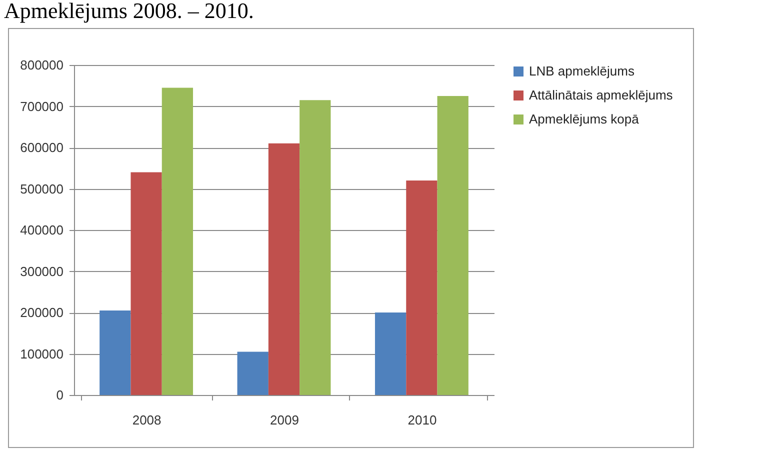  What do you see at coordinates (60, 395) in the screenshot?
I see `y-tick-label: 0` at bounding box center [60, 395].